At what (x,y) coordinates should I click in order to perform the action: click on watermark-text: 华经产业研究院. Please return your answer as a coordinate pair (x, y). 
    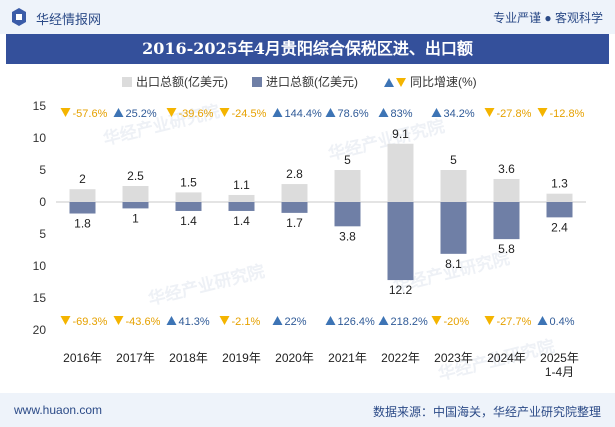
    Looking at the image, I should click on (206, 285).